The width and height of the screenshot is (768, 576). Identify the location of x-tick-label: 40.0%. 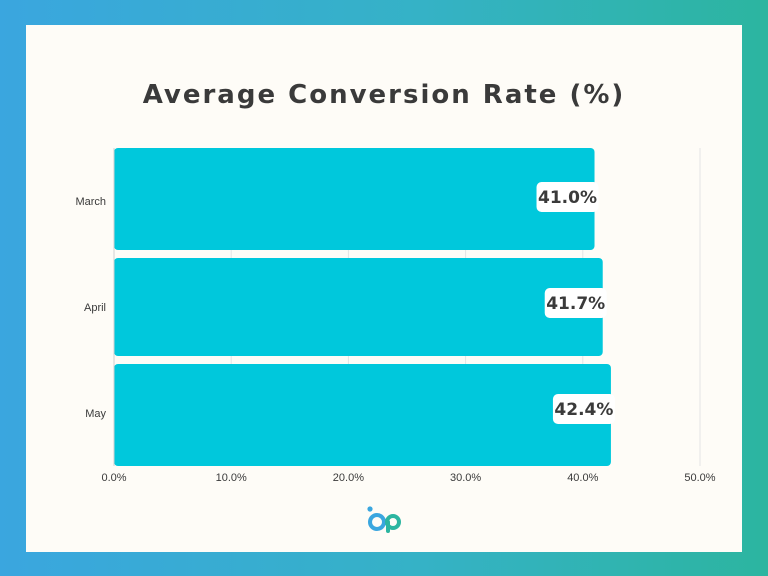
(582, 478).